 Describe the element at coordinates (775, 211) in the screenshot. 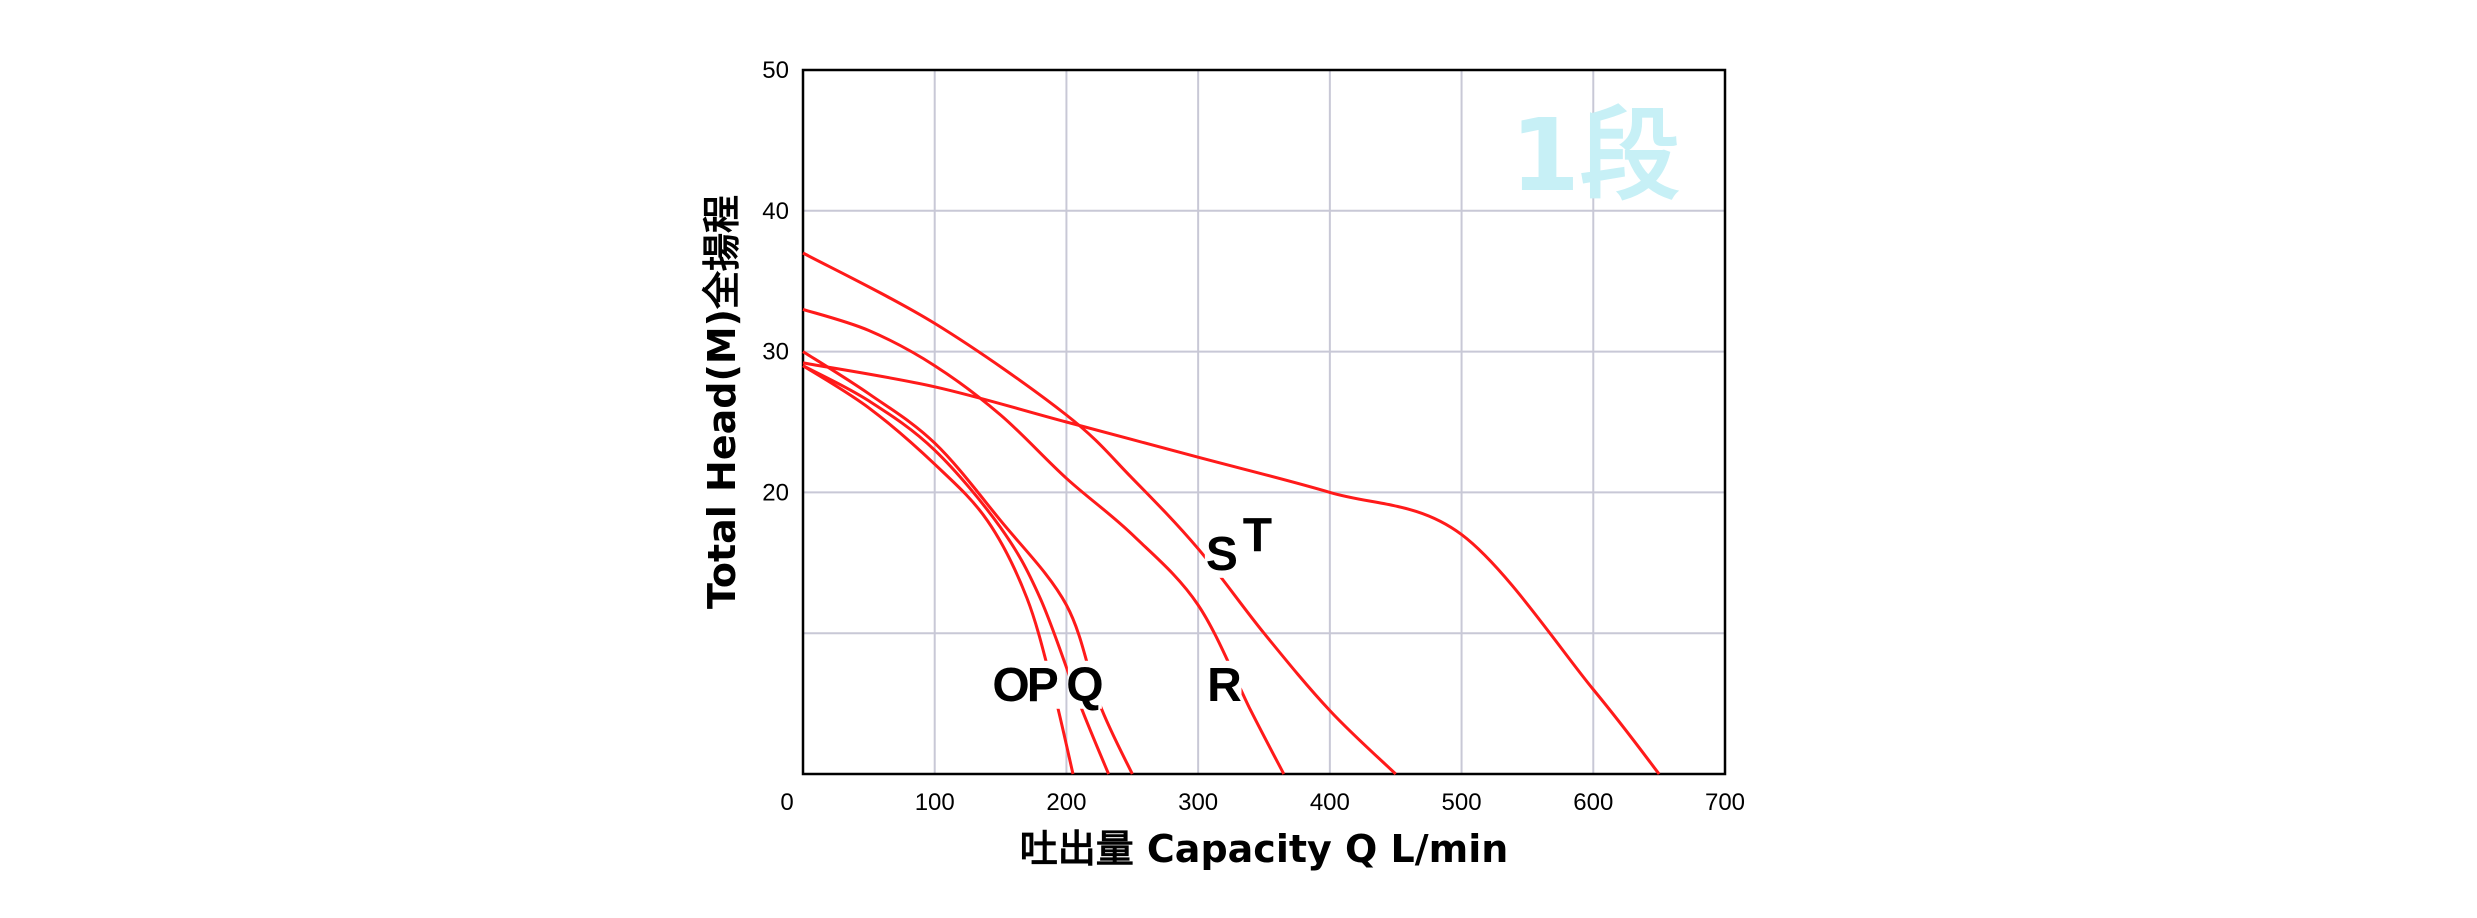

I see `y-tick-label: 40` at that location.